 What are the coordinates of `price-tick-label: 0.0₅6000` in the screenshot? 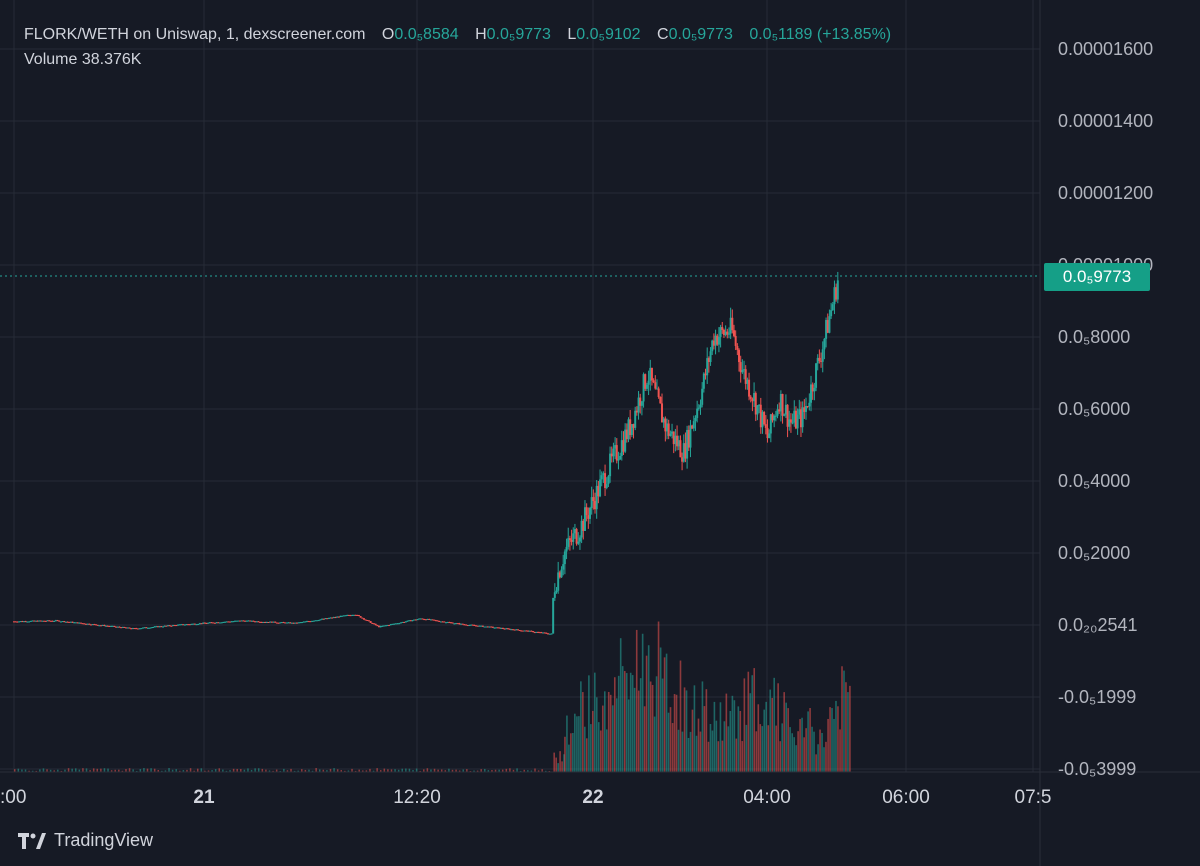 It's located at (1094, 409).